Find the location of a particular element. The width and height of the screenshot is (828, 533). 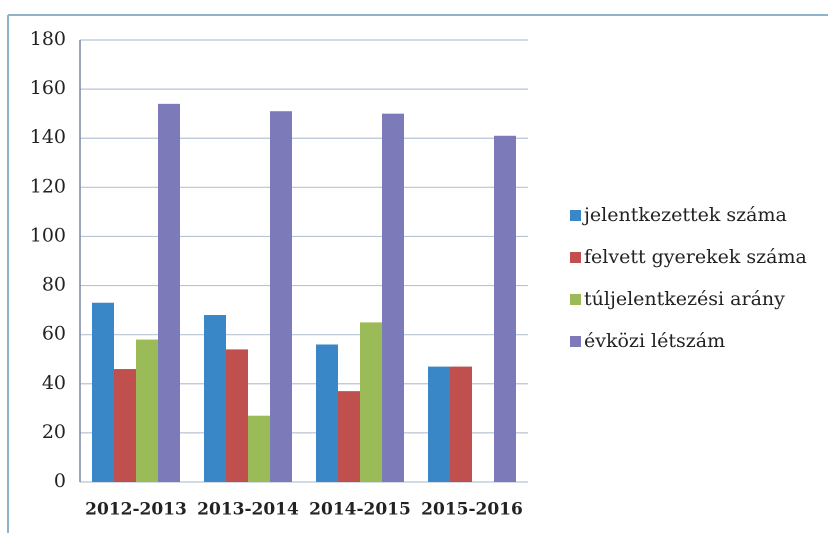

x-tick-label: 2014-2015 is located at coordinates (360, 510).